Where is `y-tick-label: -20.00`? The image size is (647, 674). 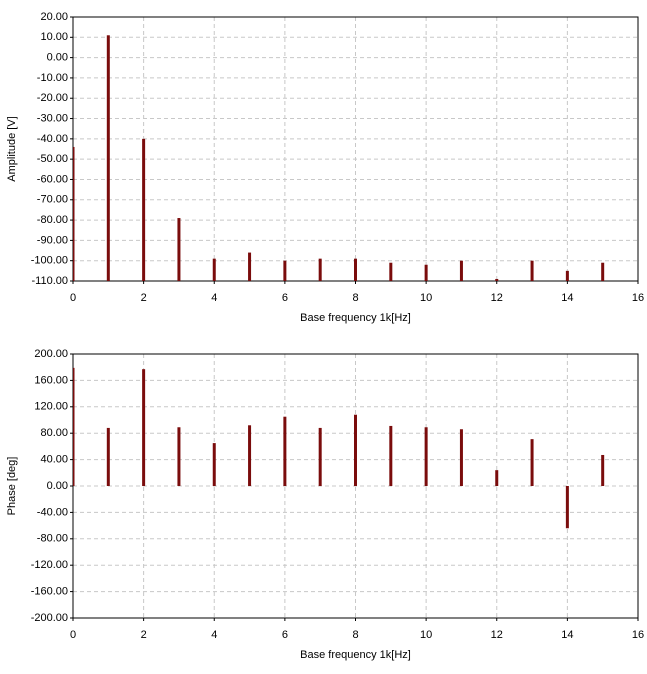
y-tick-label: -20.00 is located at coordinates (52, 98).